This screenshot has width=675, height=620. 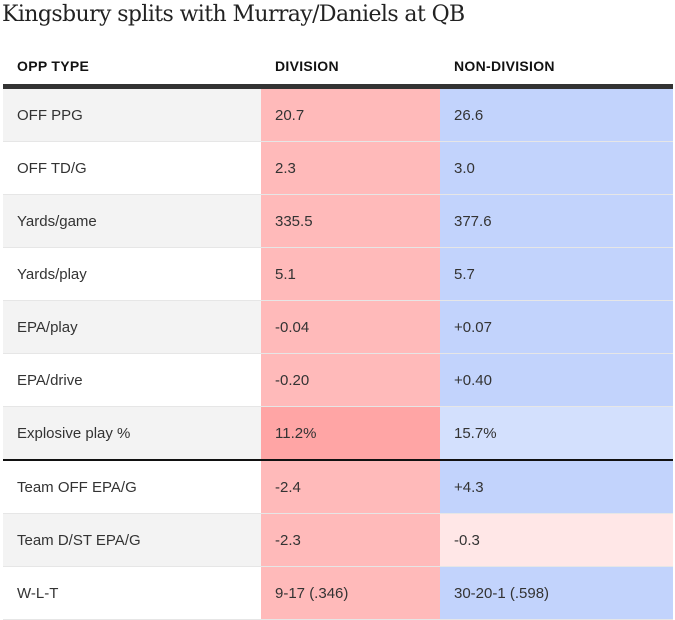 I want to click on row-label: EPA/play, so click(x=132, y=327).